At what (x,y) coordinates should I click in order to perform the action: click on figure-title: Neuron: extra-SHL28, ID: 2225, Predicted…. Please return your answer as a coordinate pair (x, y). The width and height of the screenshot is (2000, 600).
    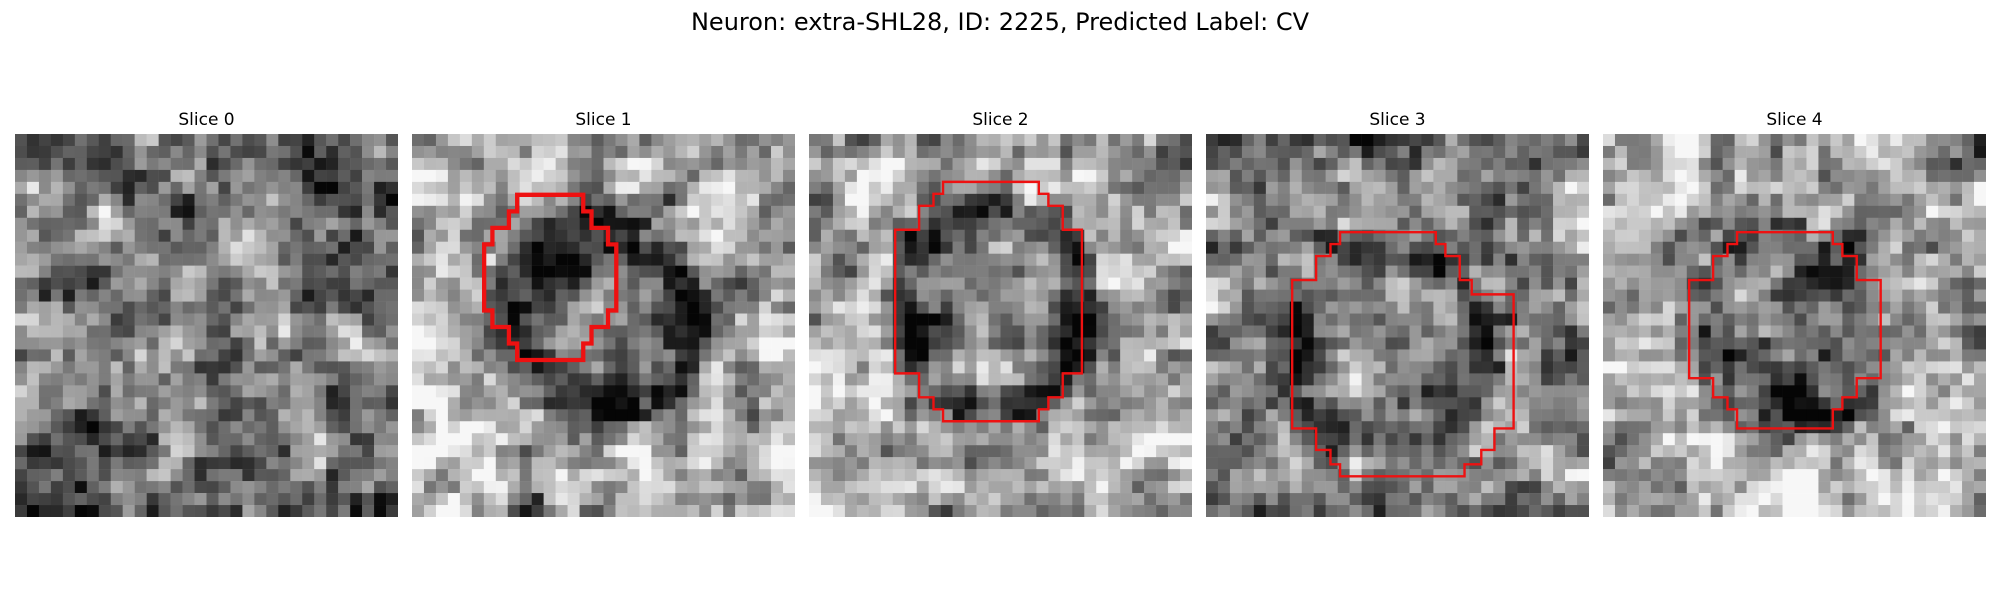
    Looking at the image, I should click on (1000, 22).